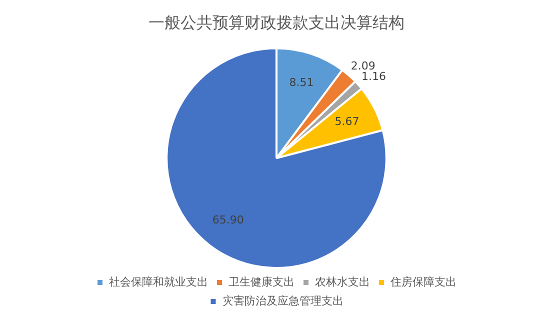 The image size is (553, 325). I want to click on legend-label: 灾害防治及应急管理支出, so click(283, 301).